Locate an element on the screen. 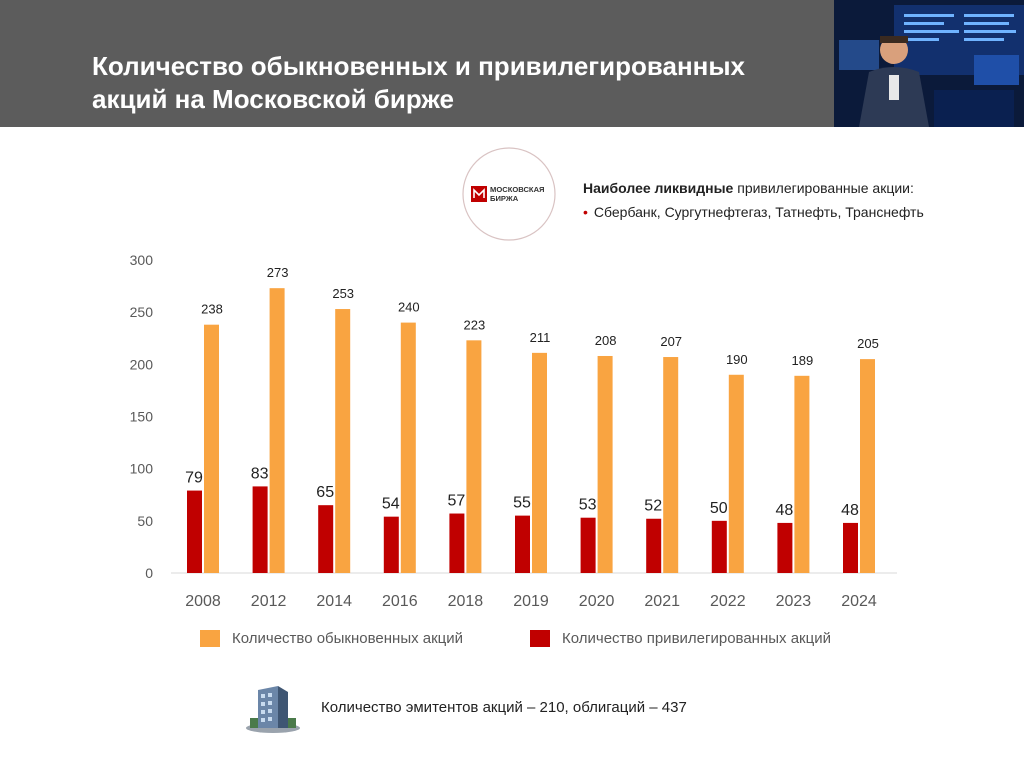 This screenshot has height=767, width=1024. x-tick-label: 2020 is located at coordinates (597, 601).